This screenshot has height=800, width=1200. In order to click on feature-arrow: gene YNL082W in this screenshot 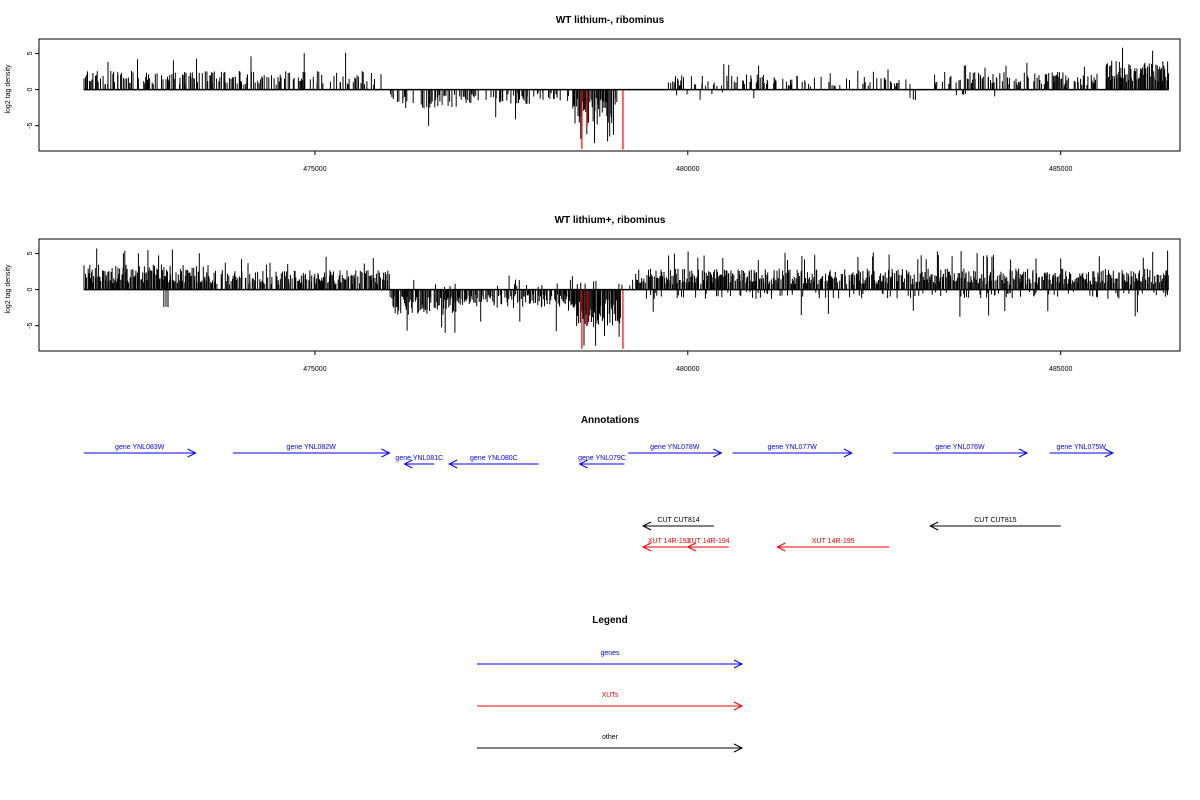, I will do `click(311, 451)`.